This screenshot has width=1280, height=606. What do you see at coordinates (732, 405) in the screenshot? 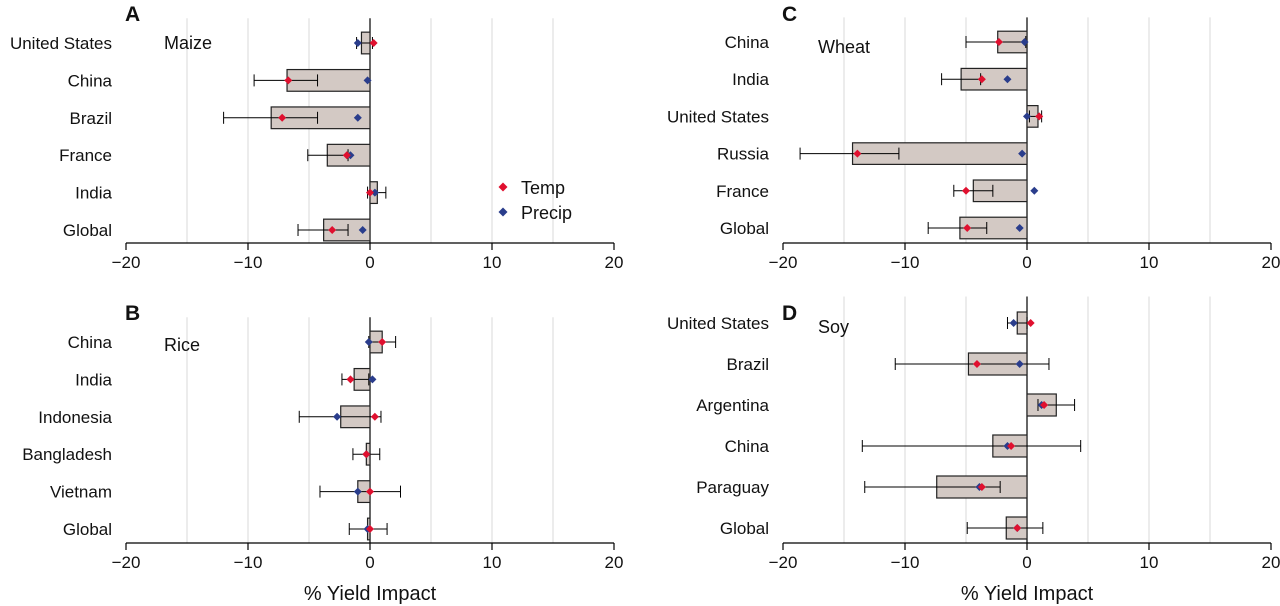
I see `category-label: Argentina` at bounding box center [732, 405].